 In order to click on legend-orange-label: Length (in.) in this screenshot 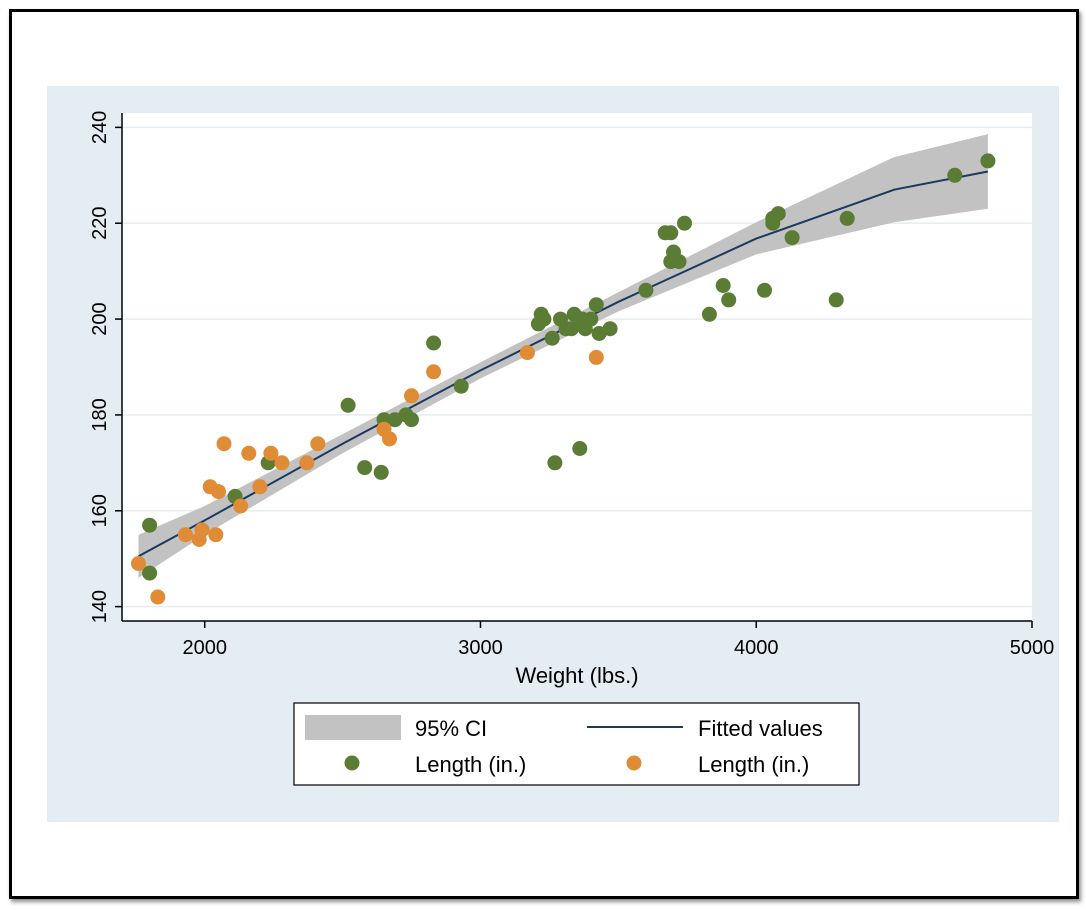, I will do `click(753, 764)`.